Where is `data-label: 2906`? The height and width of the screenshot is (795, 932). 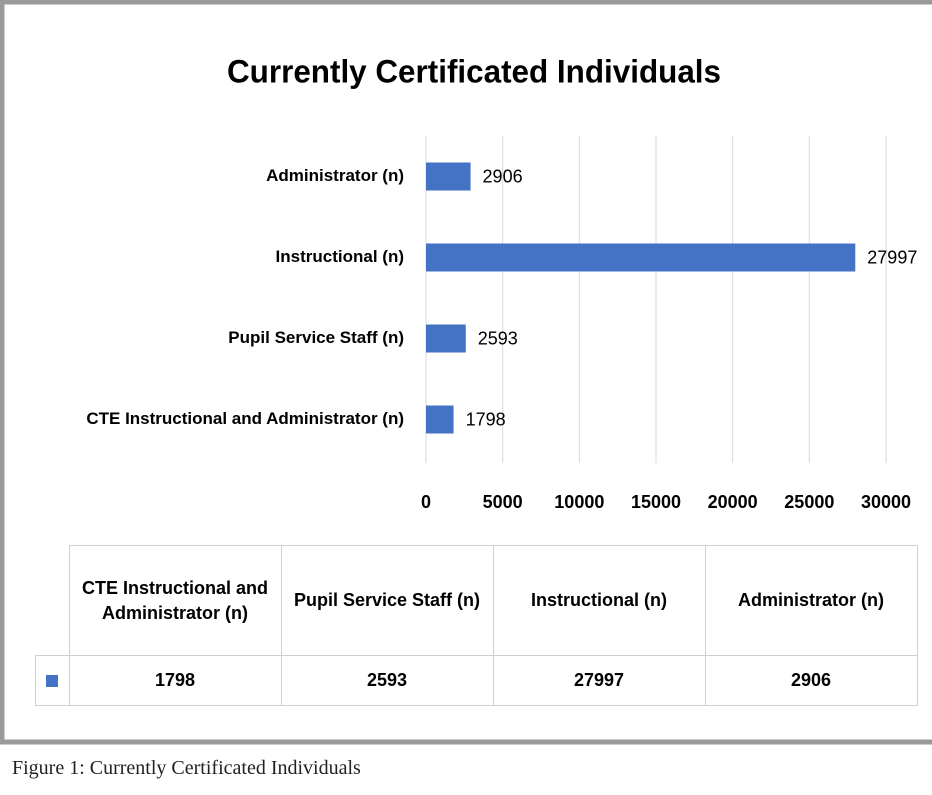 data-label: 2906 is located at coordinates (503, 176).